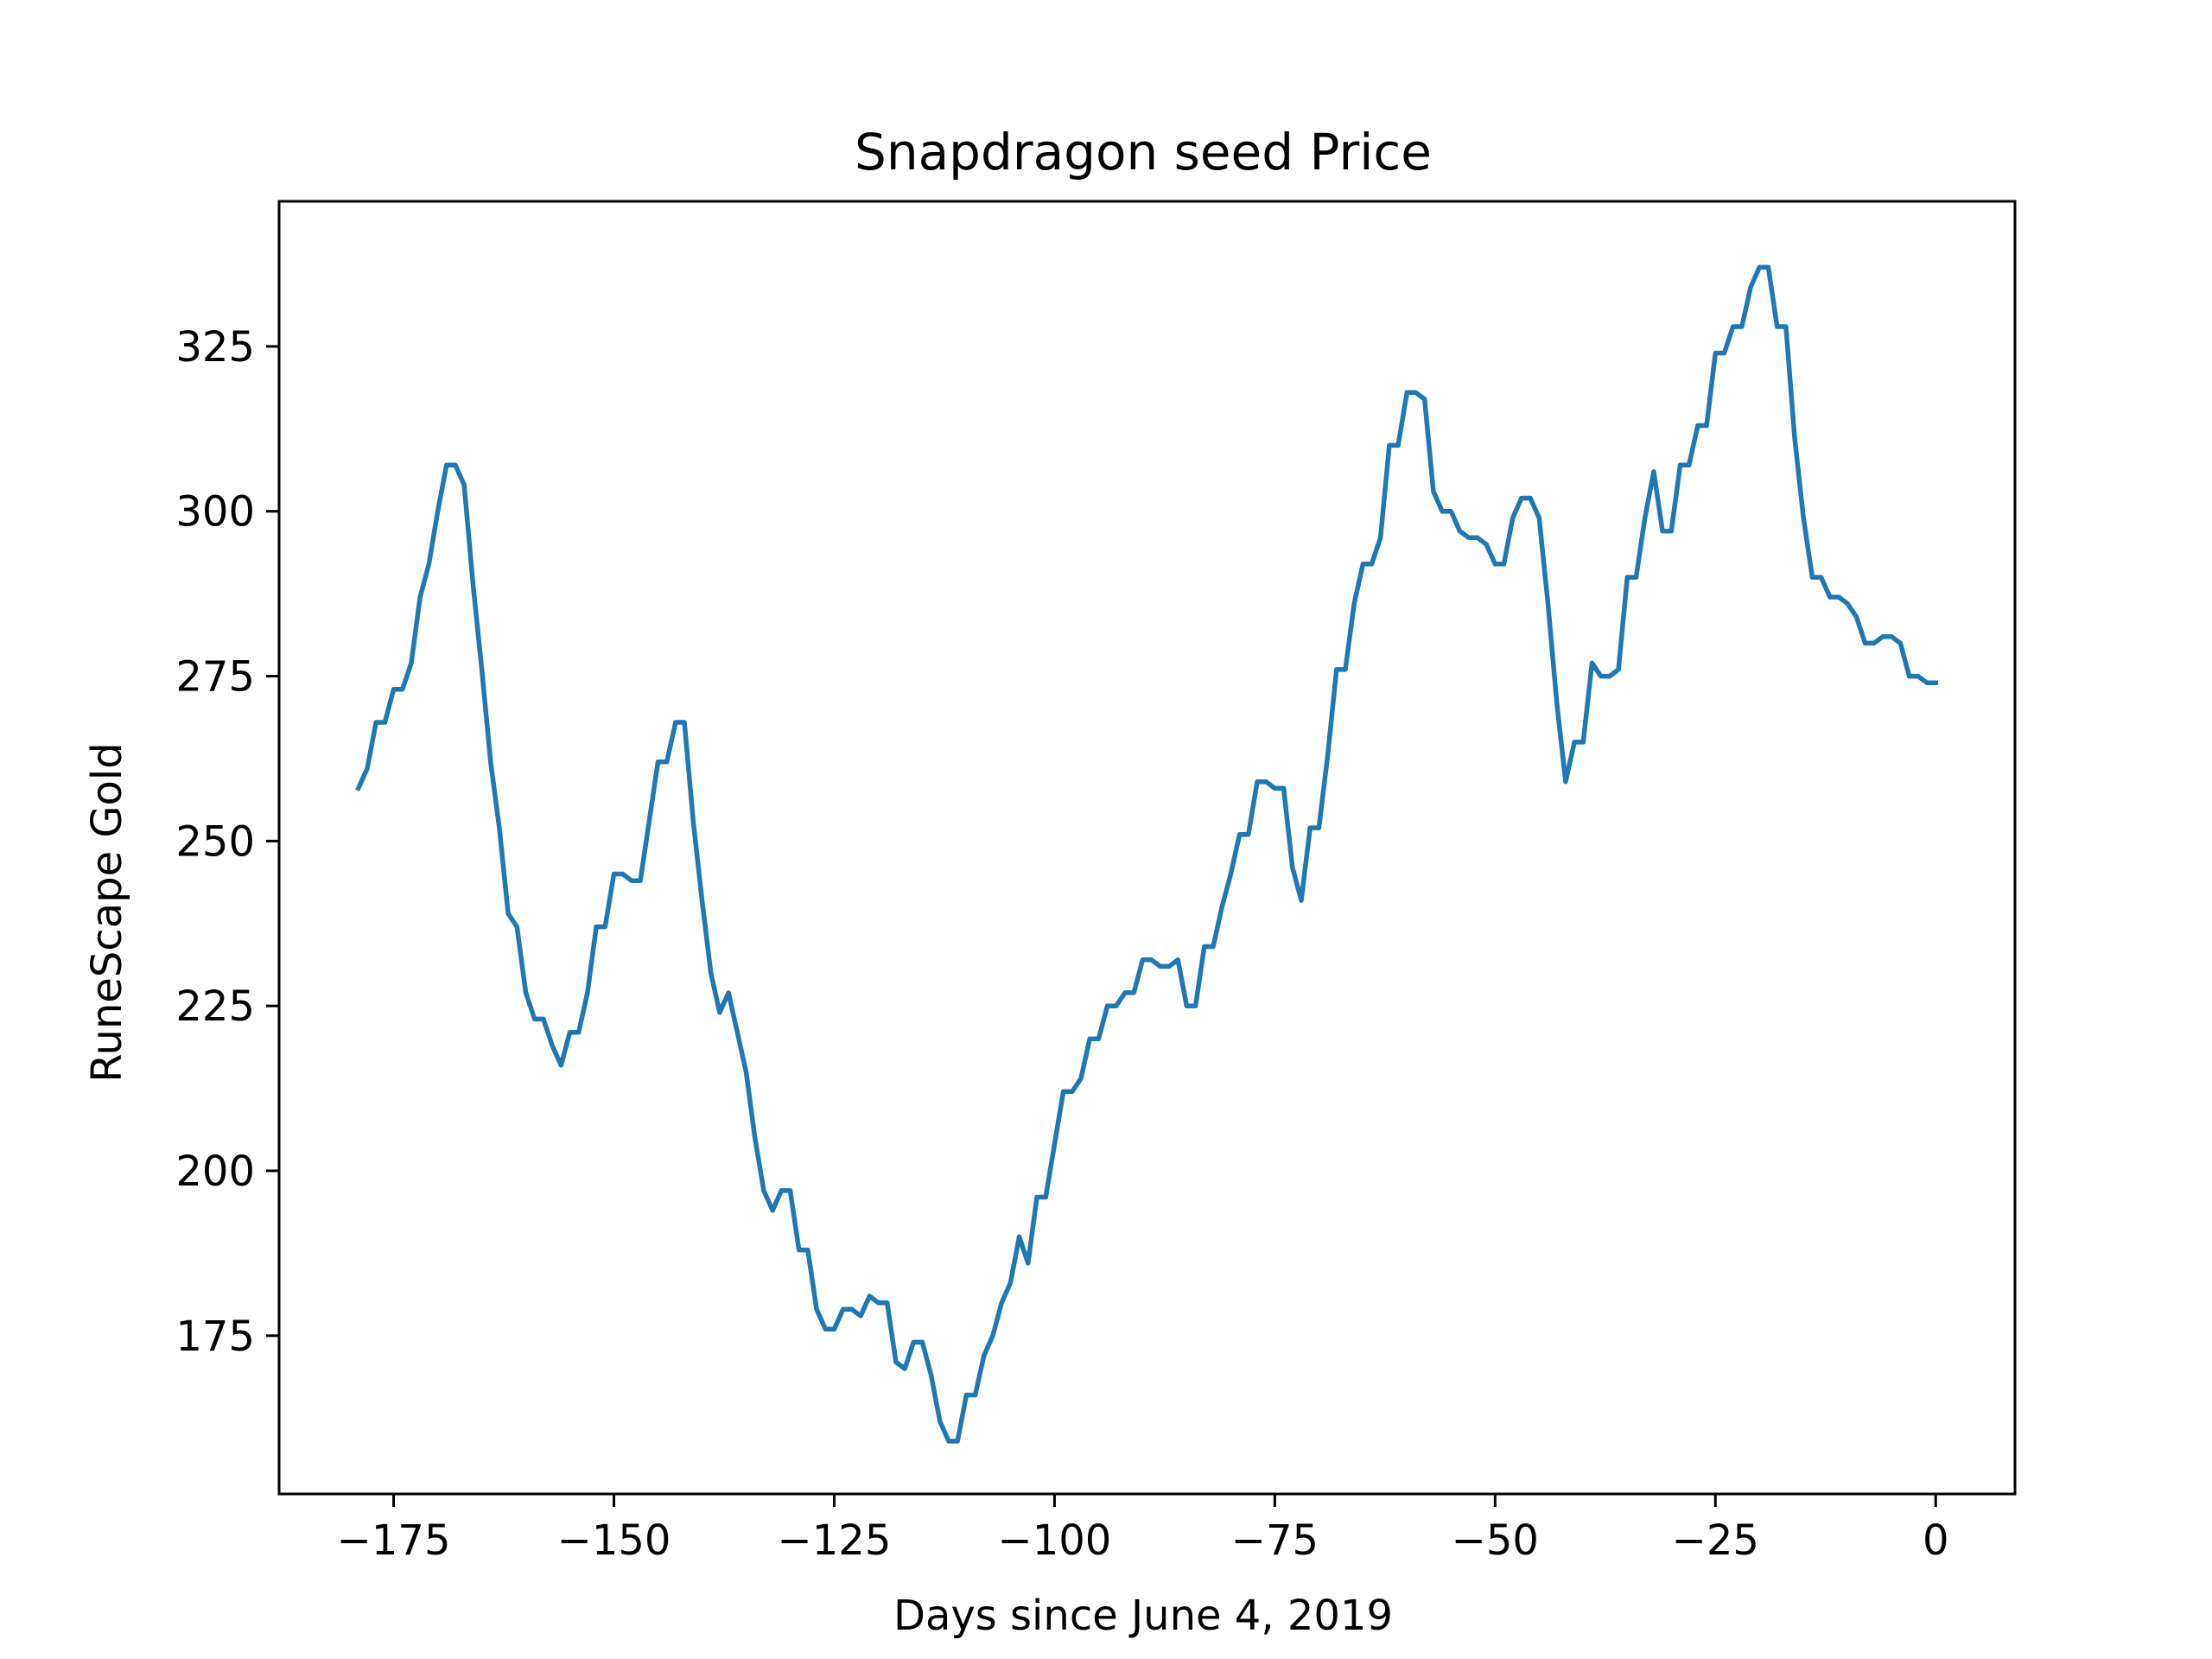 The height and width of the screenshot is (1659, 2212). What do you see at coordinates (835, 1540) in the screenshot?
I see `x-tick-label: −125` at bounding box center [835, 1540].